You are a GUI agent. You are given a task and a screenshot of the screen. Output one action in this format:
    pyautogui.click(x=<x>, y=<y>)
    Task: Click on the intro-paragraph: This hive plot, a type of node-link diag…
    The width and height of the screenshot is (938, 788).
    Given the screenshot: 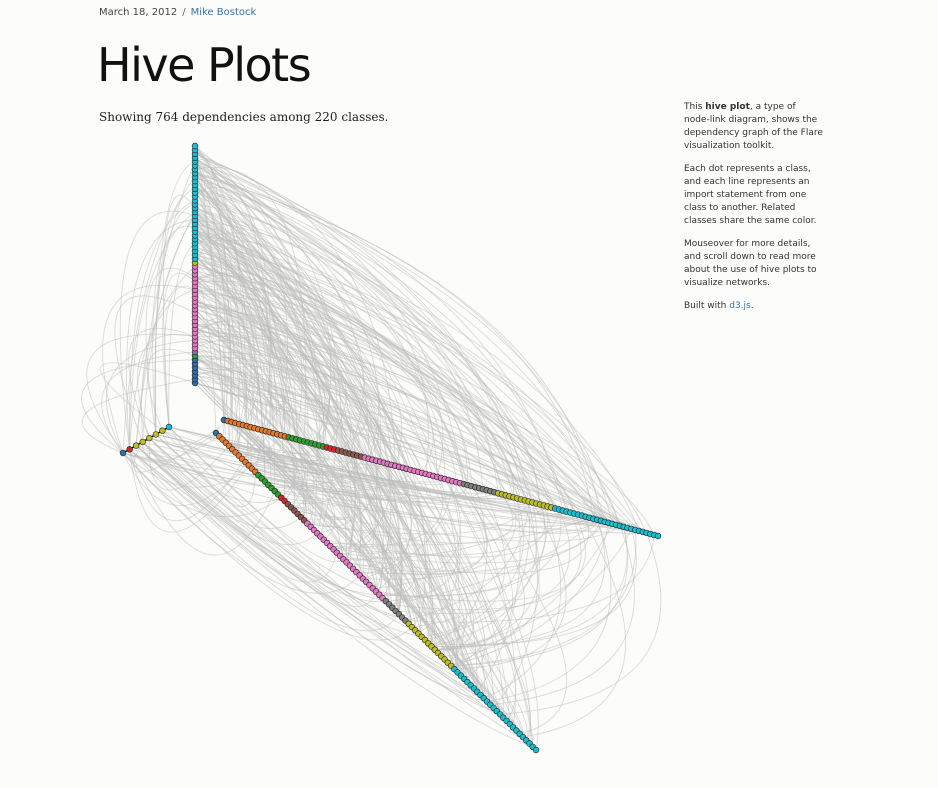 What is the action you would take?
    pyautogui.click(x=753, y=126)
    